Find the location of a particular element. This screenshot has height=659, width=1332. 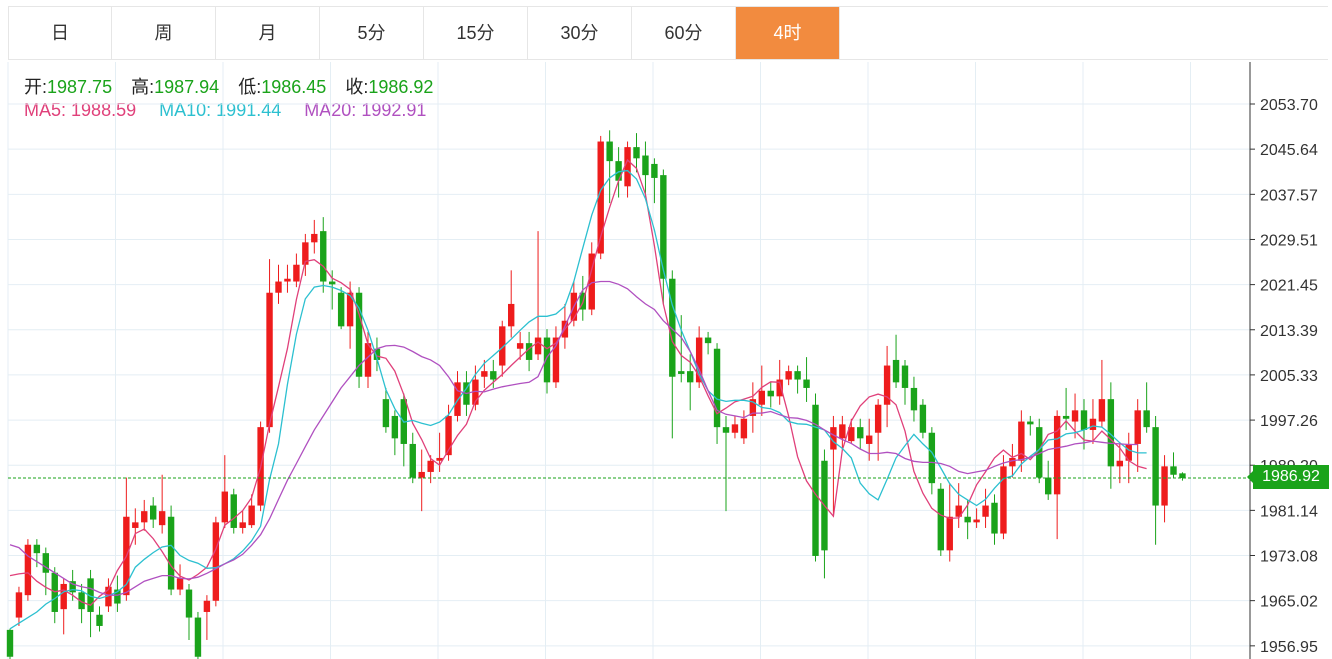

tab-period-6: 30分 is located at coordinates (580, 33).